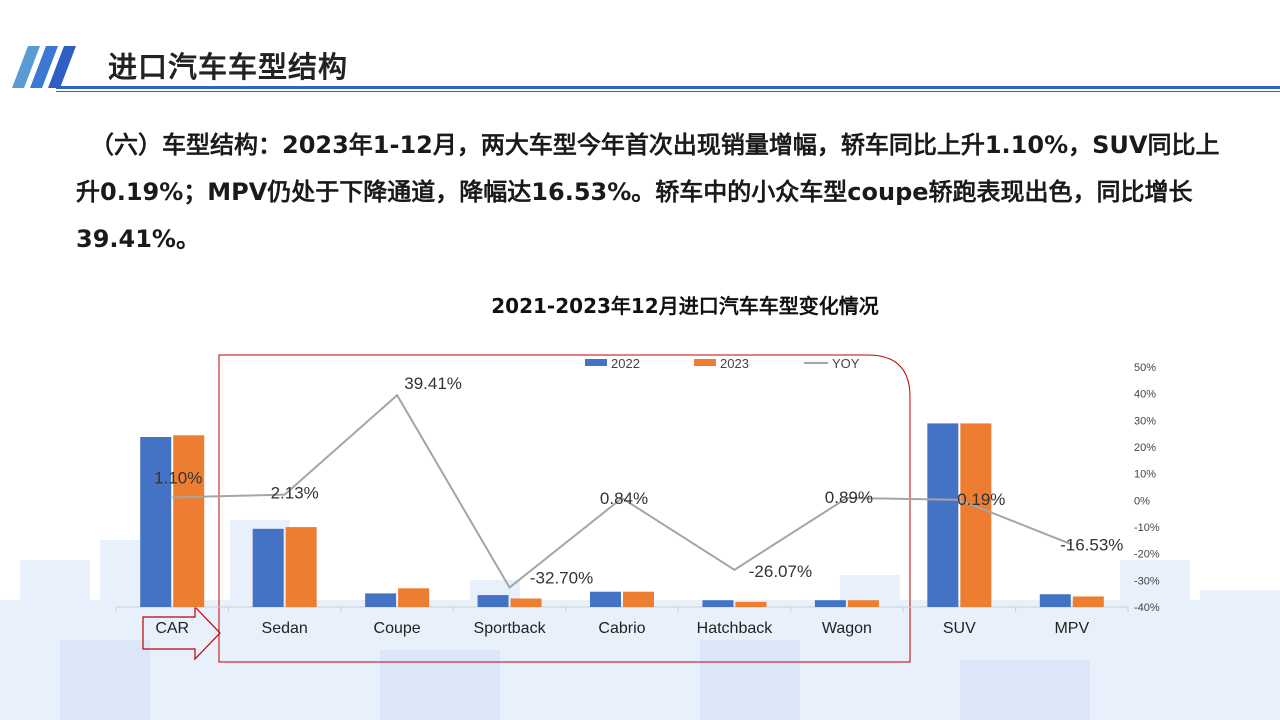 The image size is (1280, 720). Describe the element at coordinates (1147, 528) in the screenshot. I see `y2-tick-label: -10%` at that location.